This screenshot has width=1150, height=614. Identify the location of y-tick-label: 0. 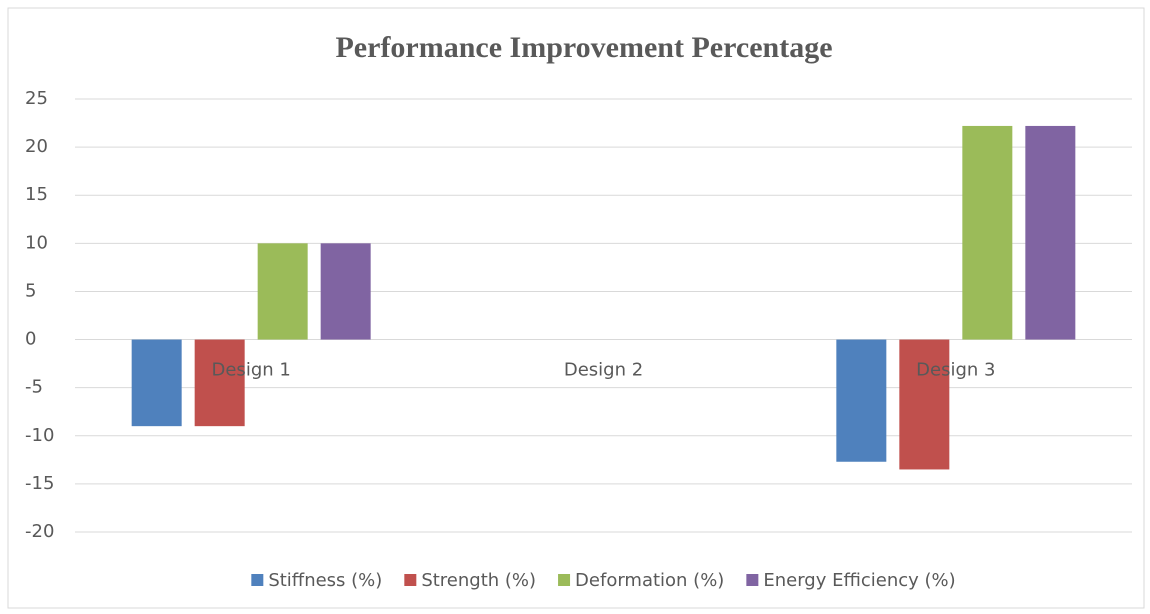
(30, 339).